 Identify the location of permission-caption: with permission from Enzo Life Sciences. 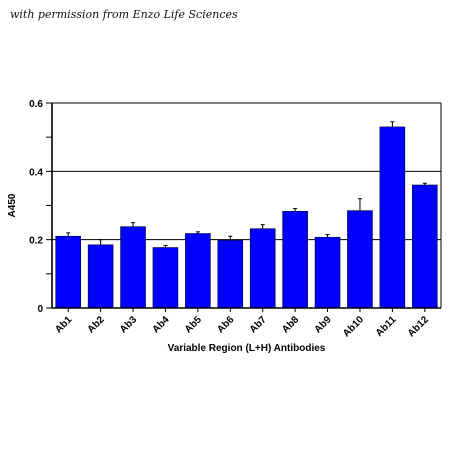
(124, 14).